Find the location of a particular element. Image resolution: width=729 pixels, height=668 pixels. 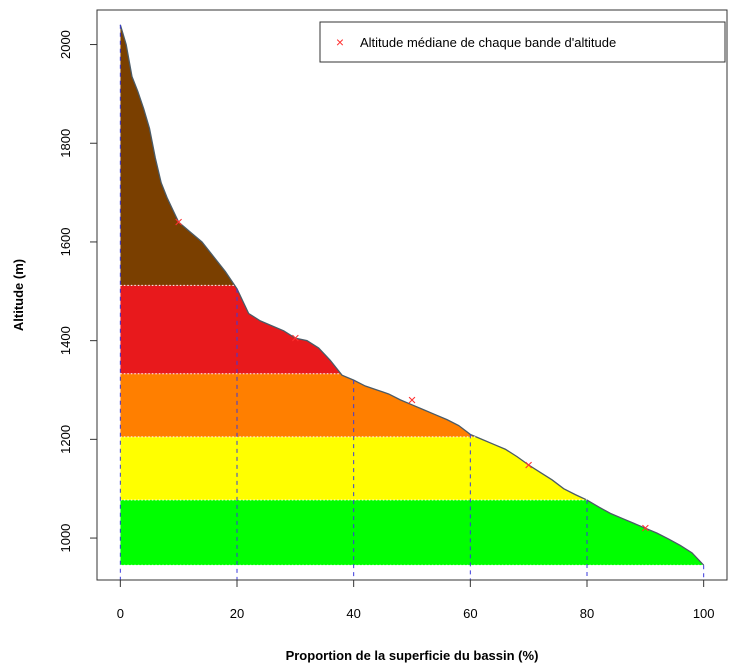

median-marker-1: × is located at coordinates (178, 222).